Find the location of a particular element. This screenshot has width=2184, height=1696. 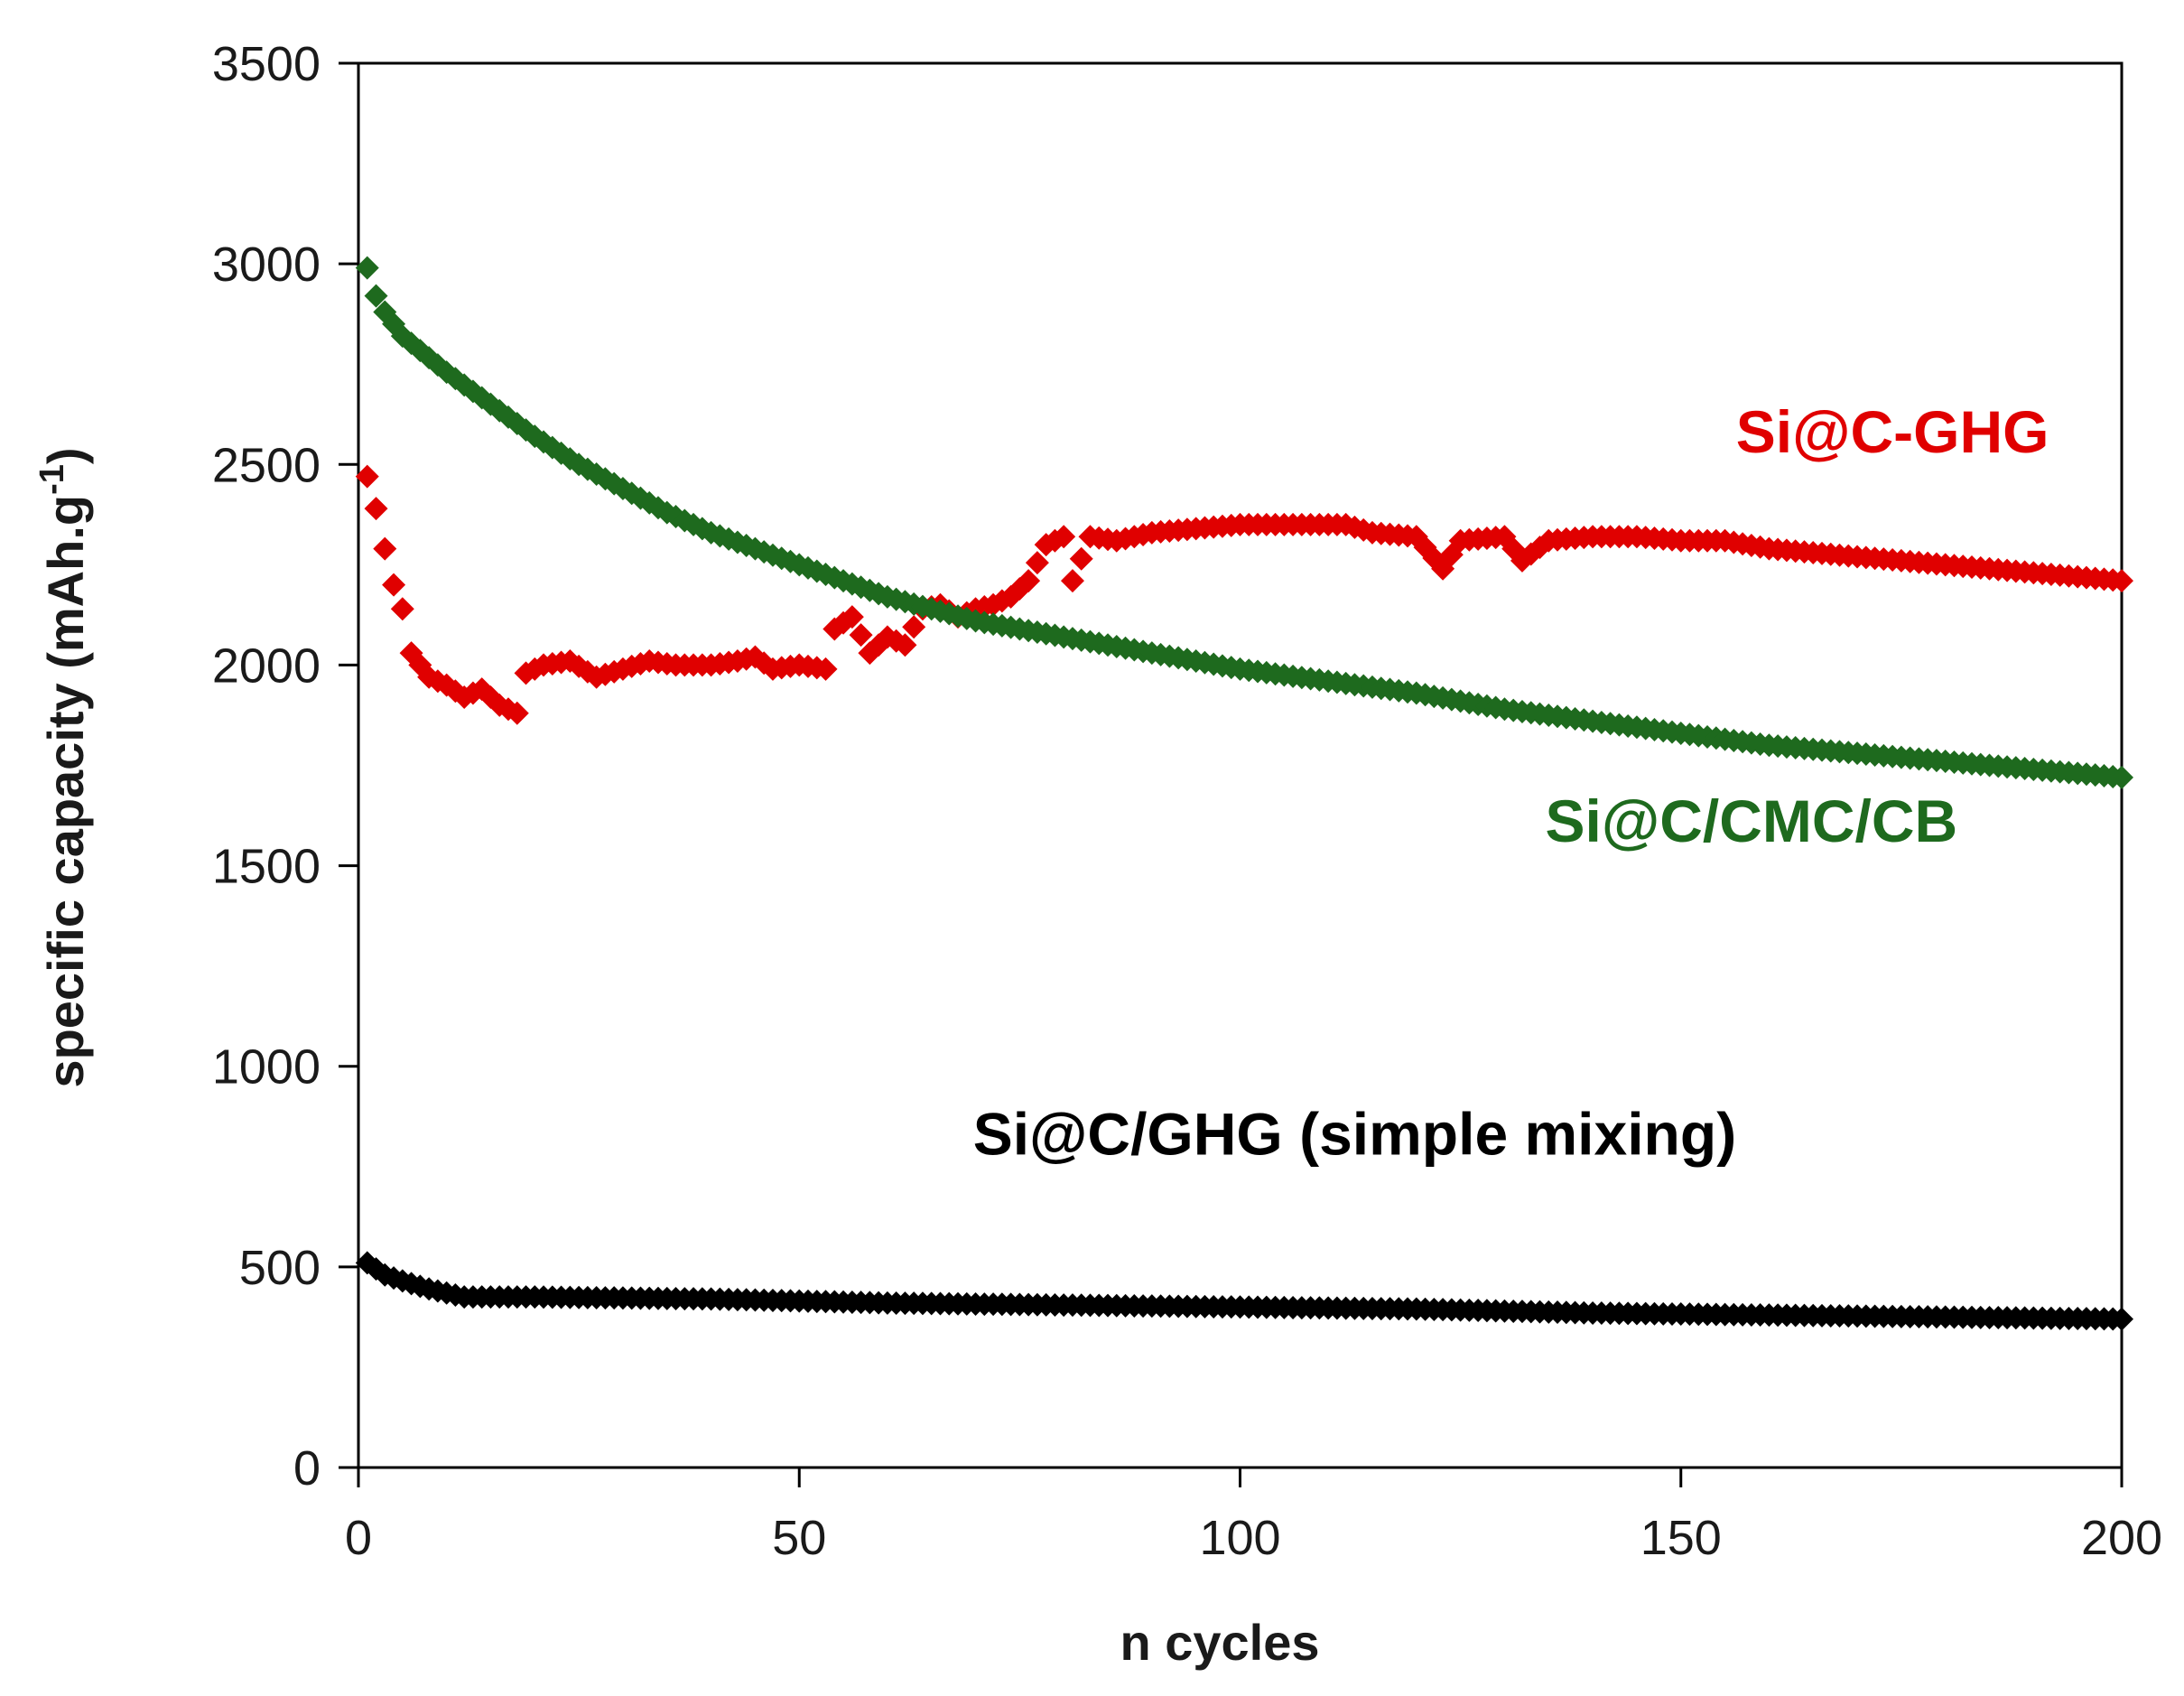

x-tick-label-150: 150 is located at coordinates (1681, 1538).